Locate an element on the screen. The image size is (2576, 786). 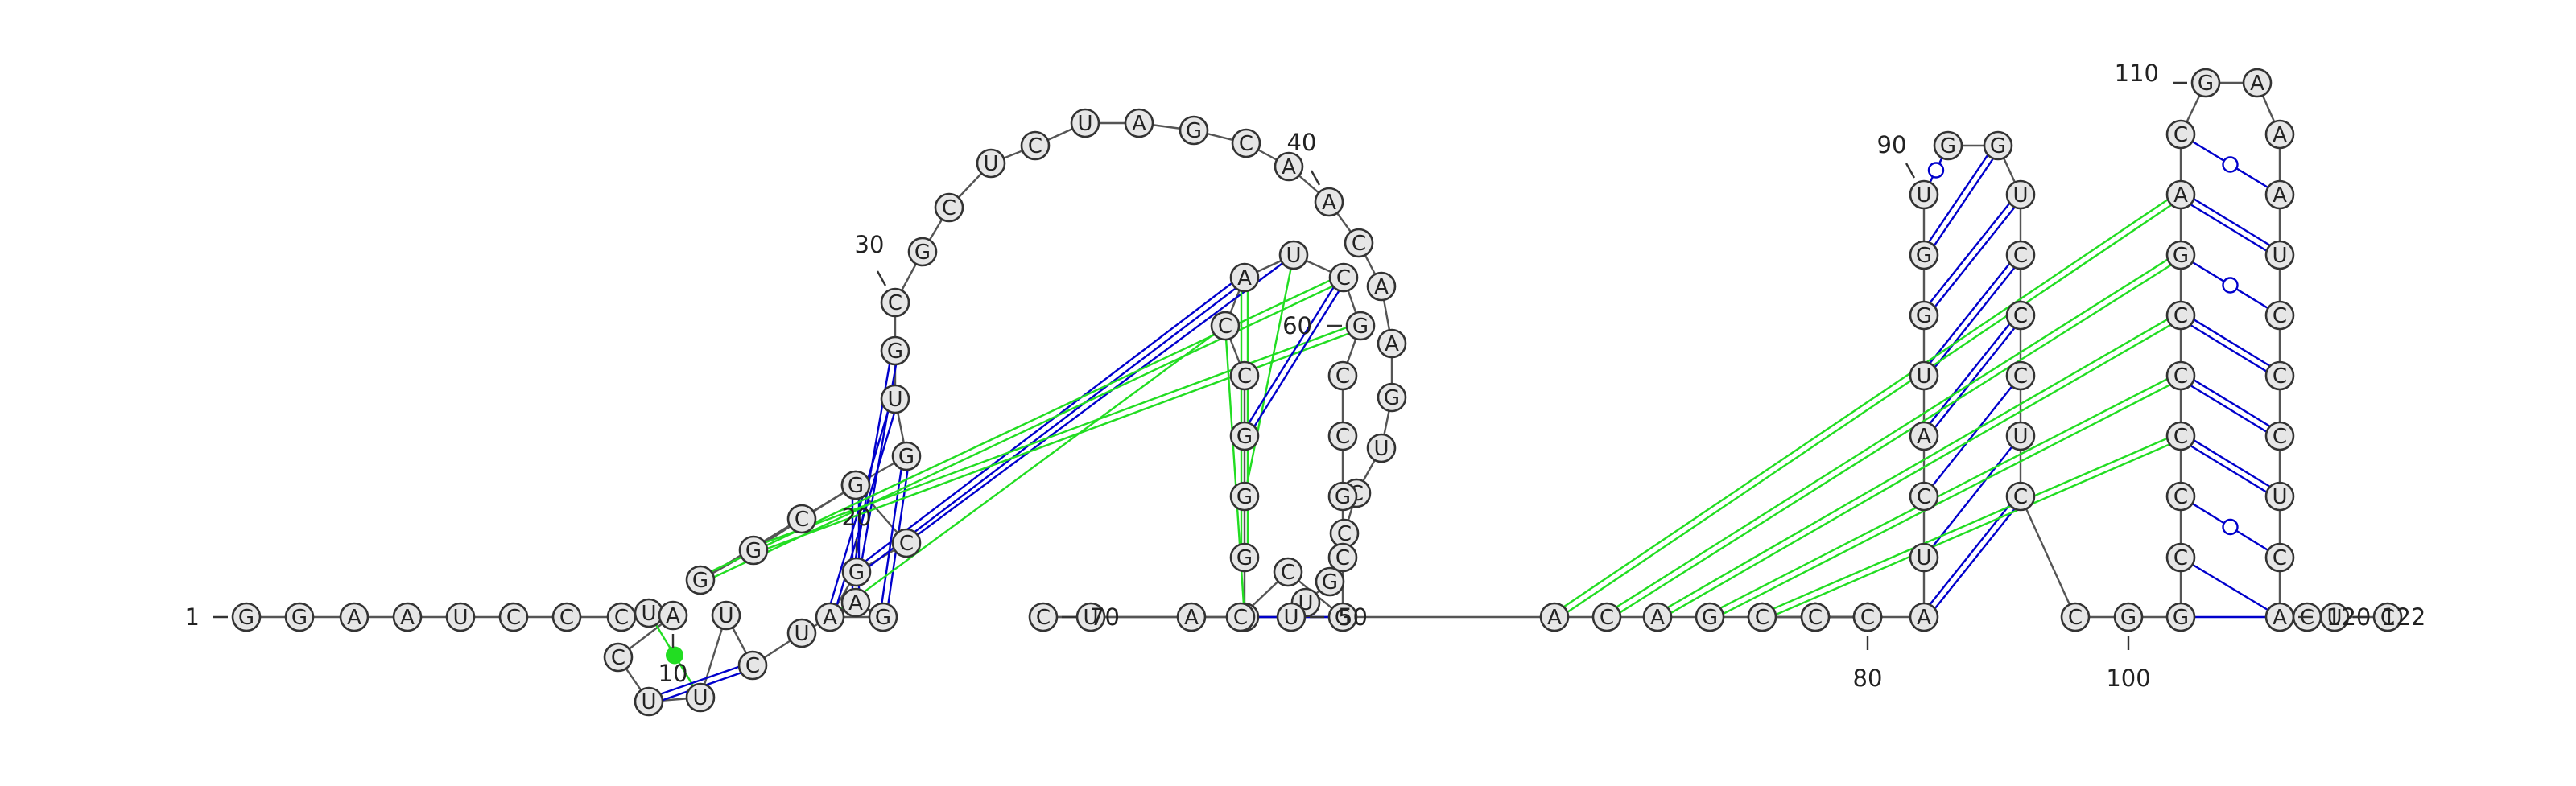
nucleotide-16: U is located at coordinates (801, 633).